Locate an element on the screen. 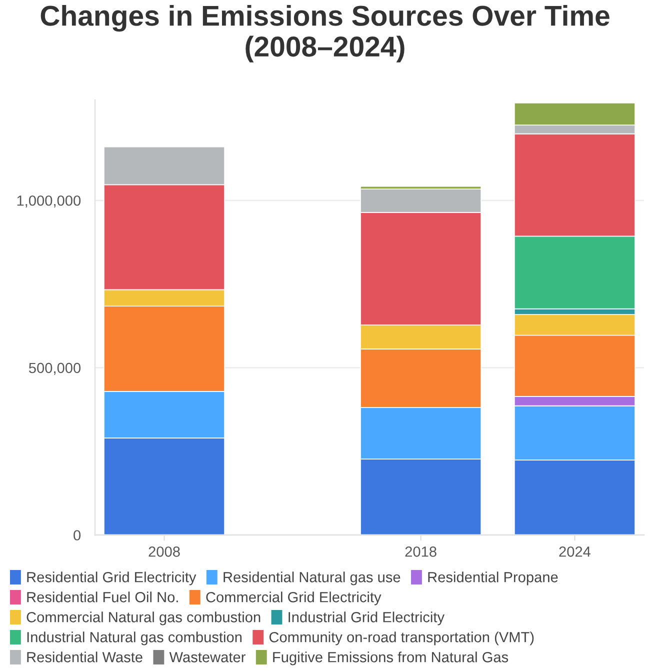  legend-label: Community on-road transportation (VMT) is located at coordinates (401, 639).